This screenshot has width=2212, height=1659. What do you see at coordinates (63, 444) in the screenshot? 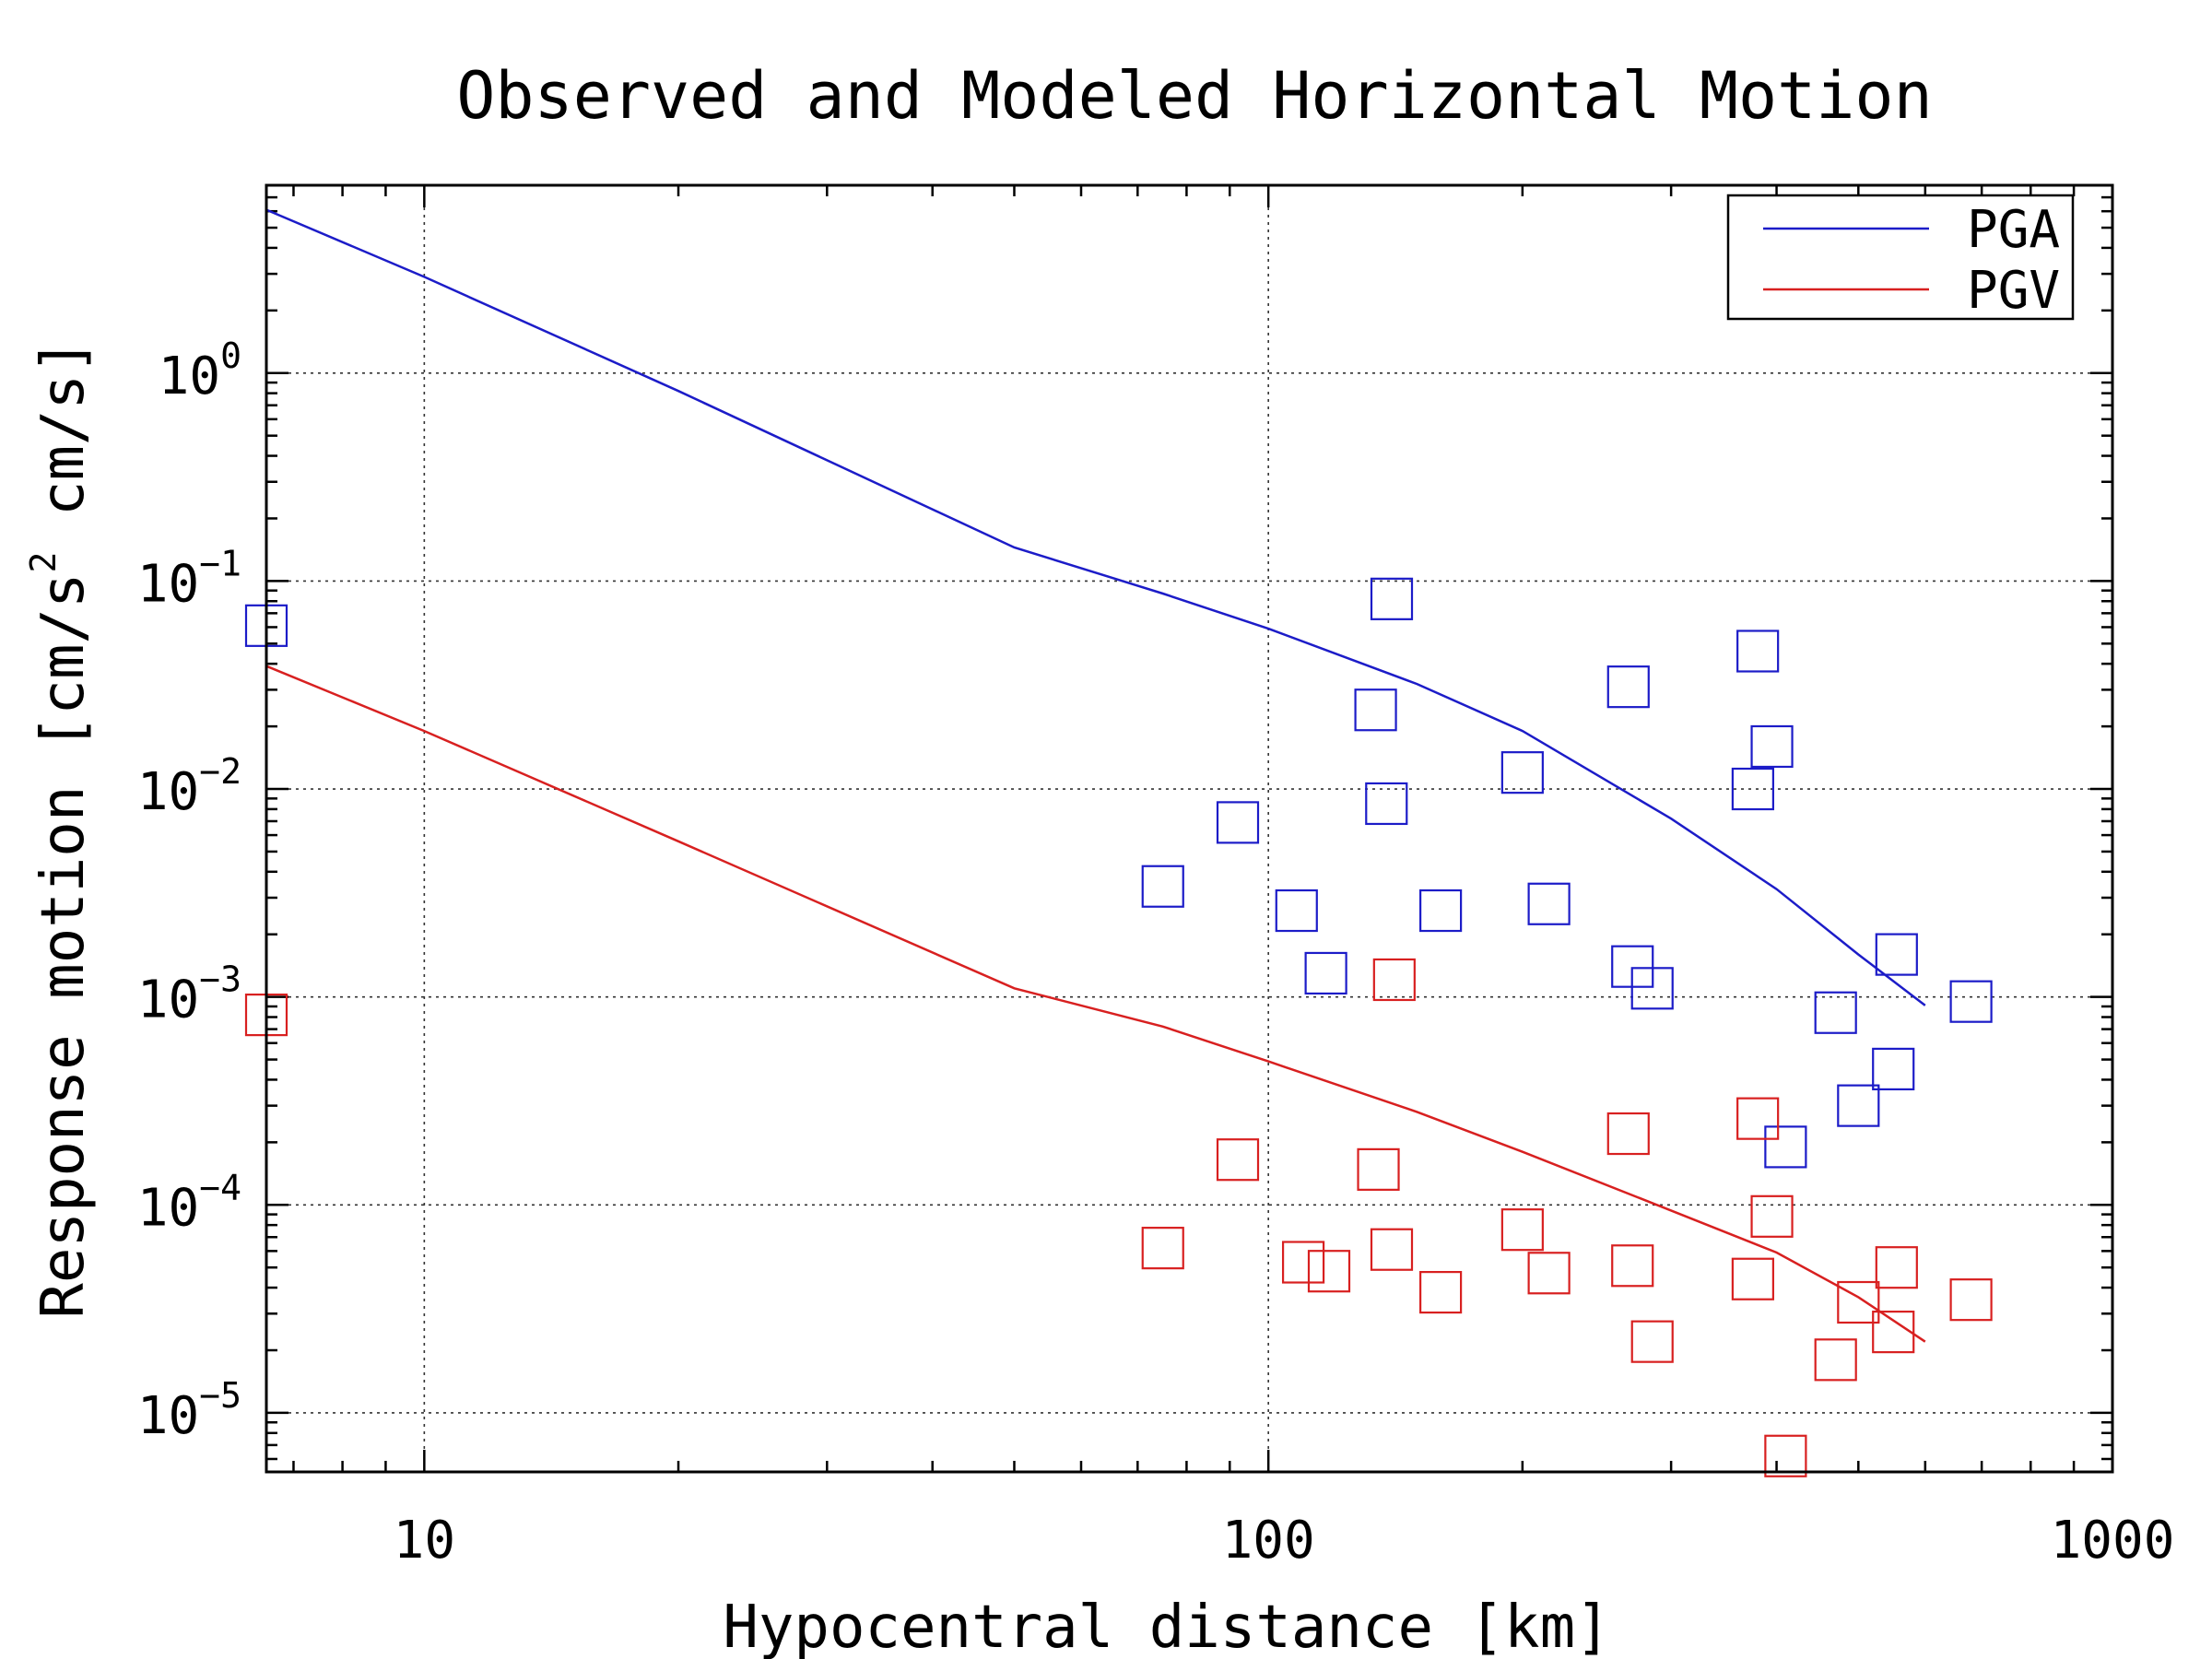
I see `y-axis-label-tail: cm/s]` at bounding box center [63, 444].